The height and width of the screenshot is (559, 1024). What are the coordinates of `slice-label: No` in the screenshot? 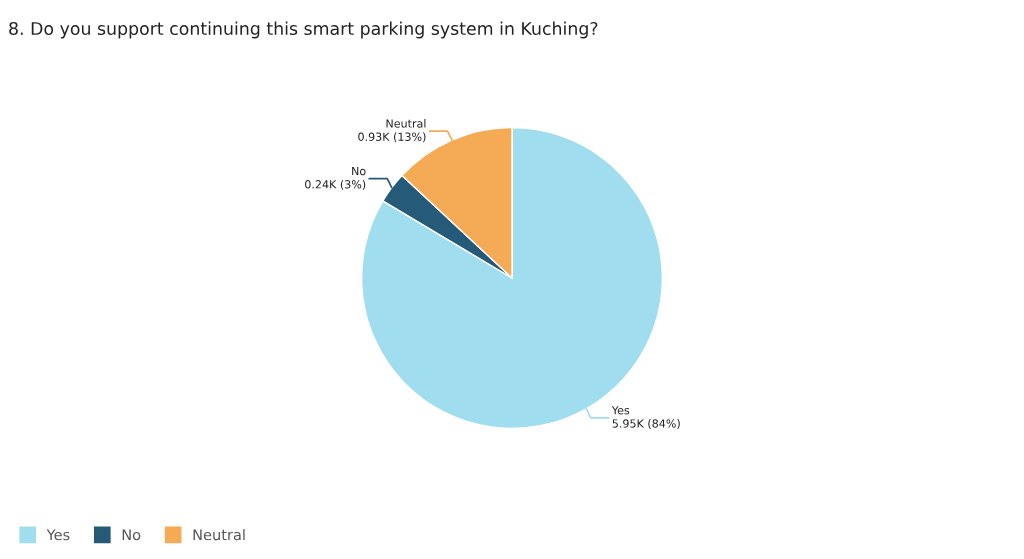 It's located at (359, 171).